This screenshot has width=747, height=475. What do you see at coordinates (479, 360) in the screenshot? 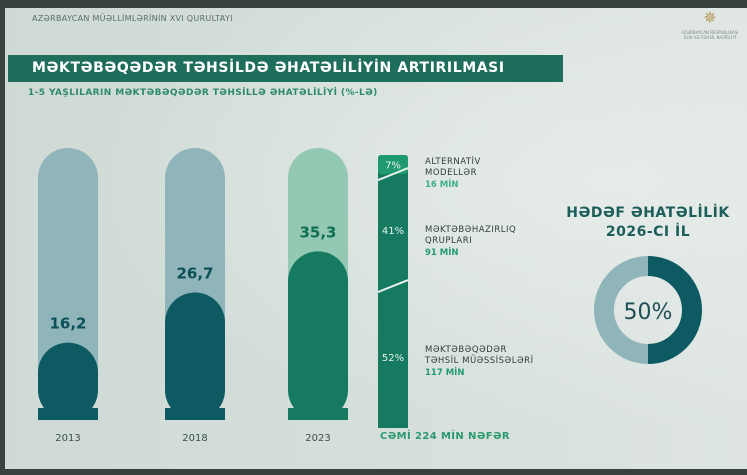
I see `stack-segment-name: TƏHSİL MÜƏSSİSƏLƏRİ` at bounding box center [479, 360].